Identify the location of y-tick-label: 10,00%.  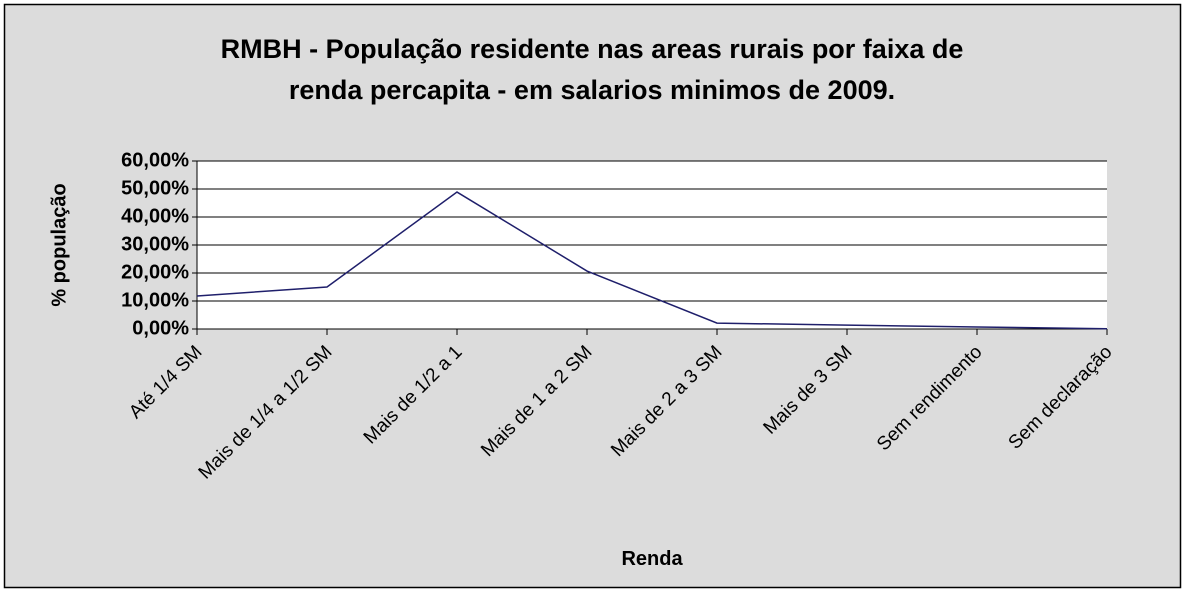
(155, 300).